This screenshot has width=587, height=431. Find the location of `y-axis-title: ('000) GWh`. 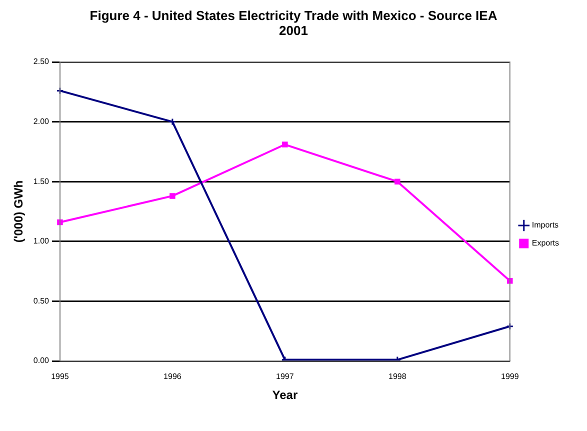

y-axis-title: ('000) GWh is located at coordinates (19, 211).